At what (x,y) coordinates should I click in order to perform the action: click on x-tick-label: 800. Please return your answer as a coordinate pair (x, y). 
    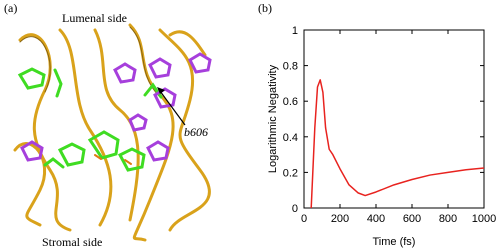
    Looking at the image, I should click on (448, 219).